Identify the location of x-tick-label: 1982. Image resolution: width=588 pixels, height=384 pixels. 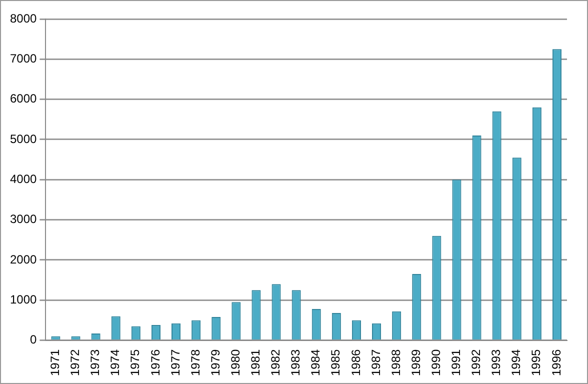
(275, 362).